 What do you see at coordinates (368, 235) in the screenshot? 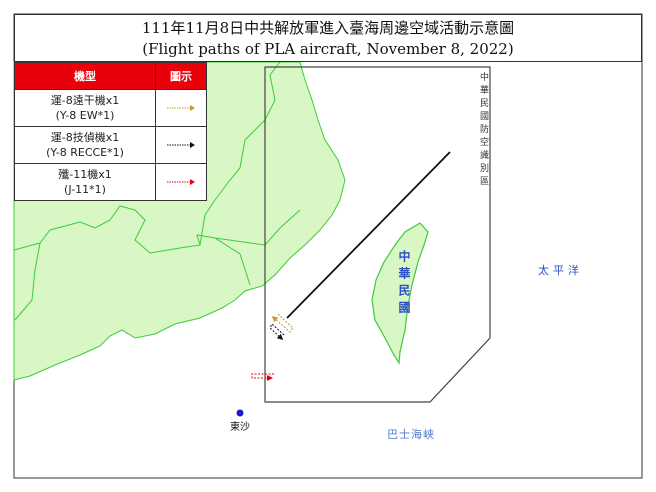
I see `y8-recce-track` at bounding box center [368, 235].